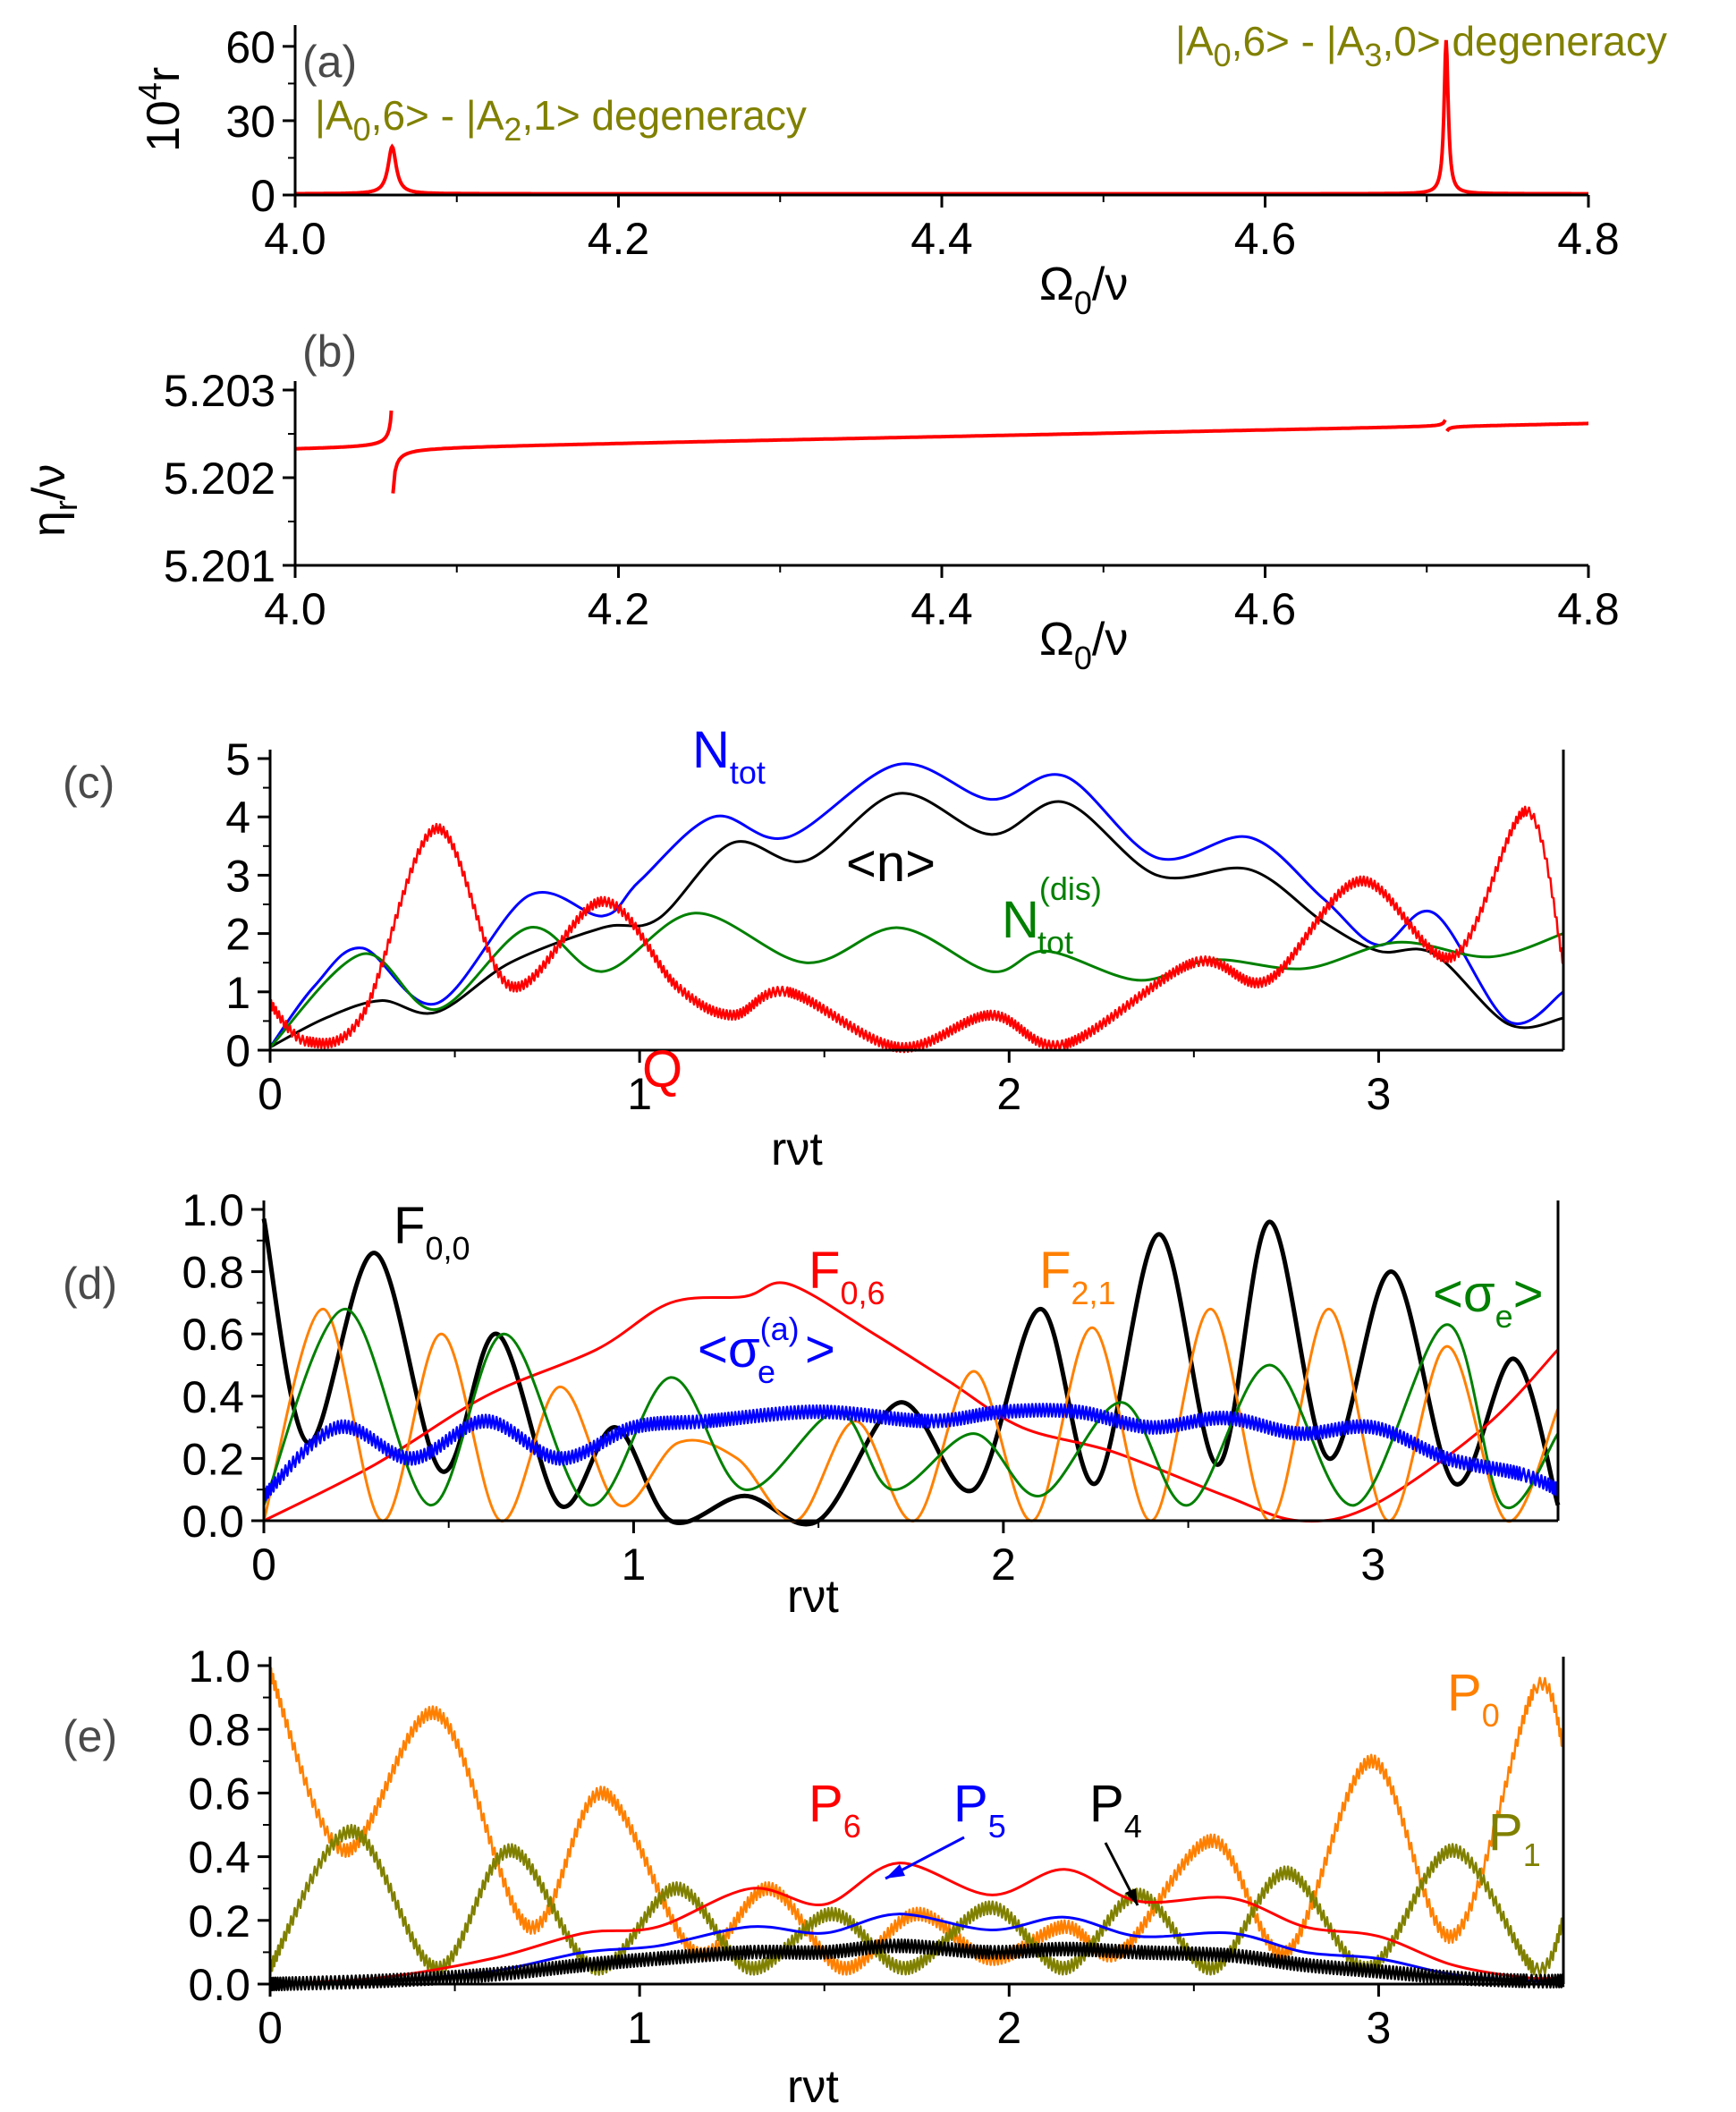 Image resolution: width=1736 pixels, height=2112 pixels. What do you see at coordinates (1473, 1699) in the screenshot?
I see `legend-p-0: P0` at bounding box center [1473, 1699].